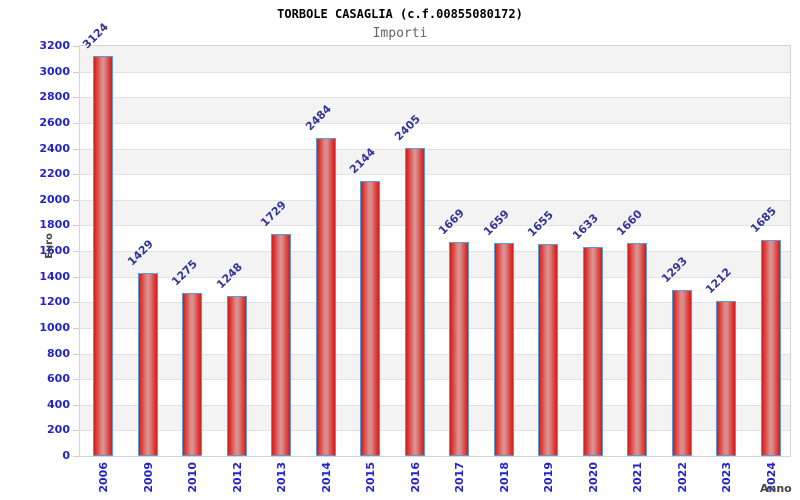  I want to click on chart-title: TORBOLE CASAGLIA (c.f.00855080172), so click(400, 14).